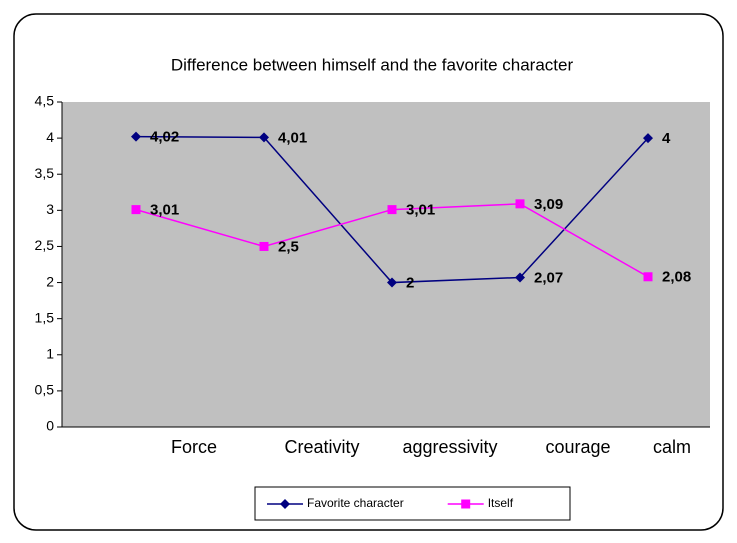 The width and height of the screenshot is (737, 543). Describe the element at coordinates (194, 447) in the screenshot. I see `x-tick-label: Force` at that location.